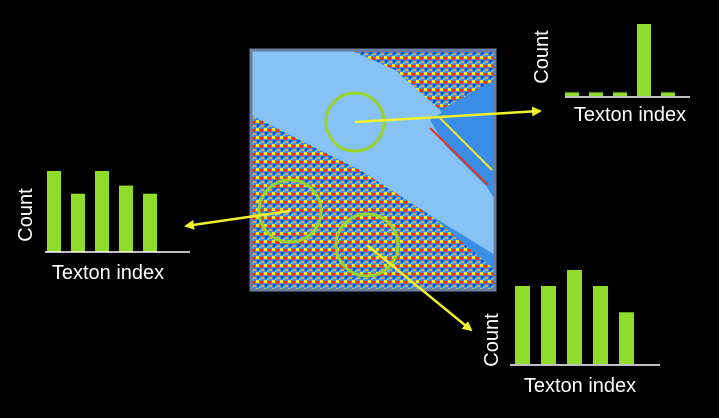 This screenshot has height=418, width=719. What do you see at coordinates (630, 115) in the screenshot?
I see `histogram-top-right-xlabel: Texton index` at bounding box center [630, 115].